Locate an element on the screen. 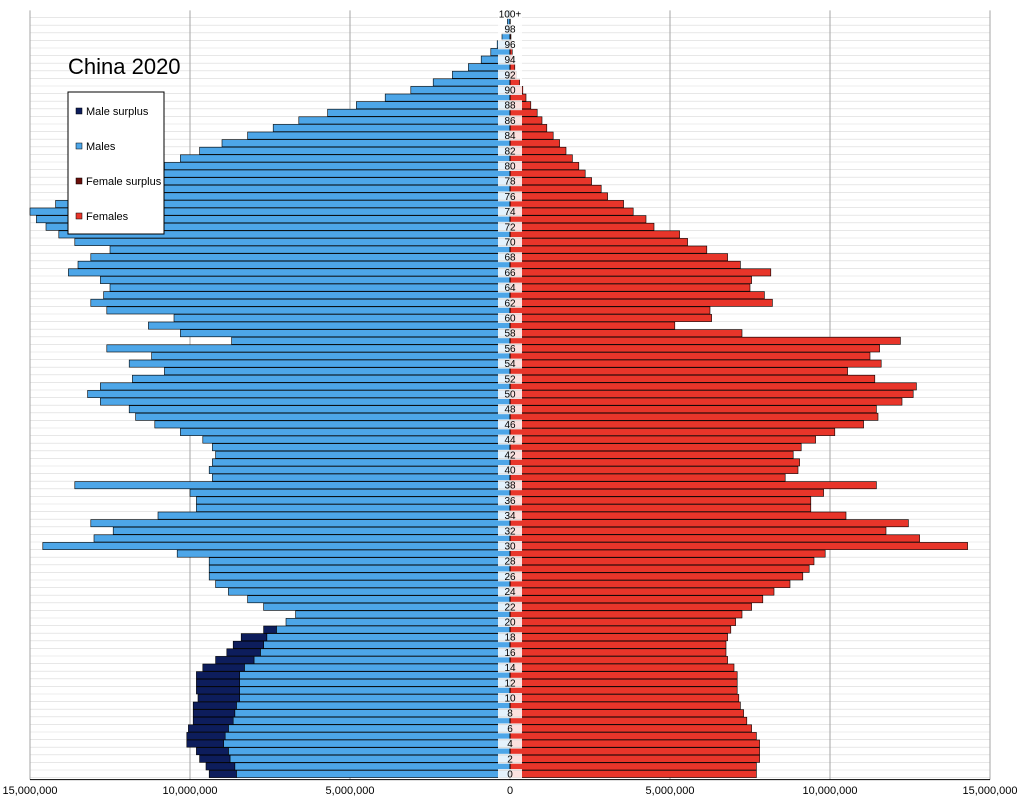 This screenshot has height=810, width=1024. x-tick-label: 5,000,000 is located at coordinates (670, 791).